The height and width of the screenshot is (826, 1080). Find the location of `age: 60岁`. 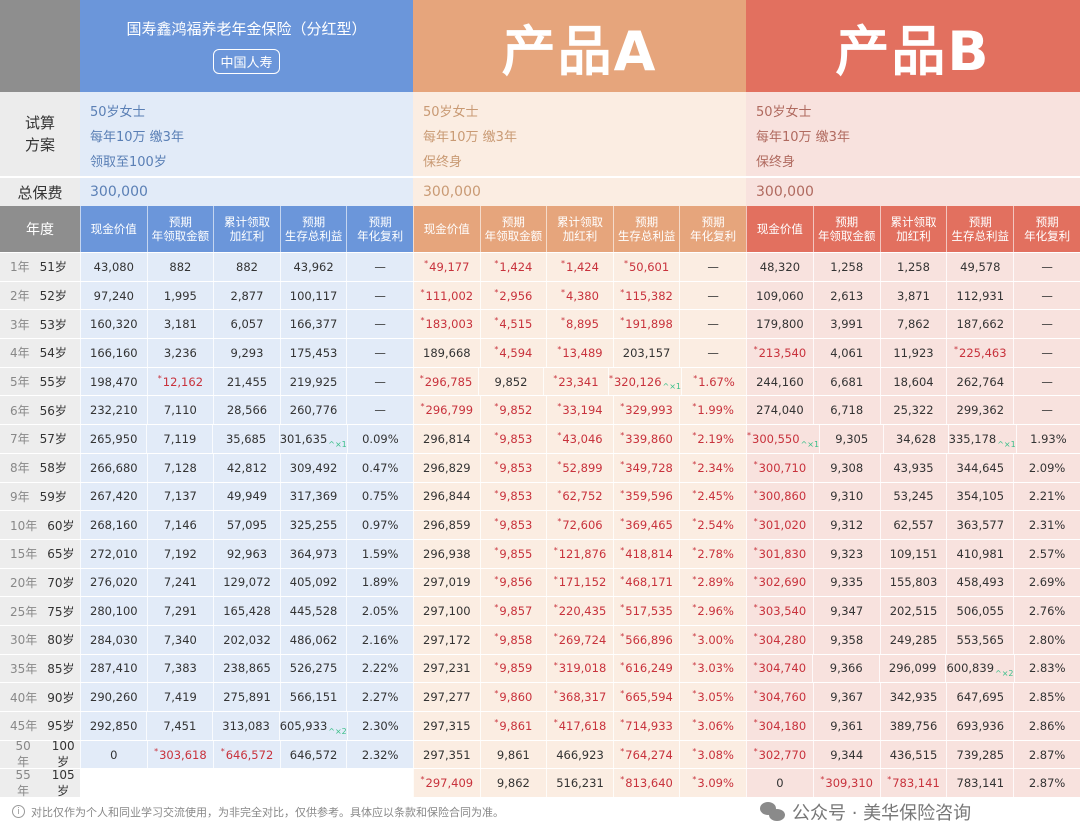

age: 60岁 is located at coordinates (61, 525).